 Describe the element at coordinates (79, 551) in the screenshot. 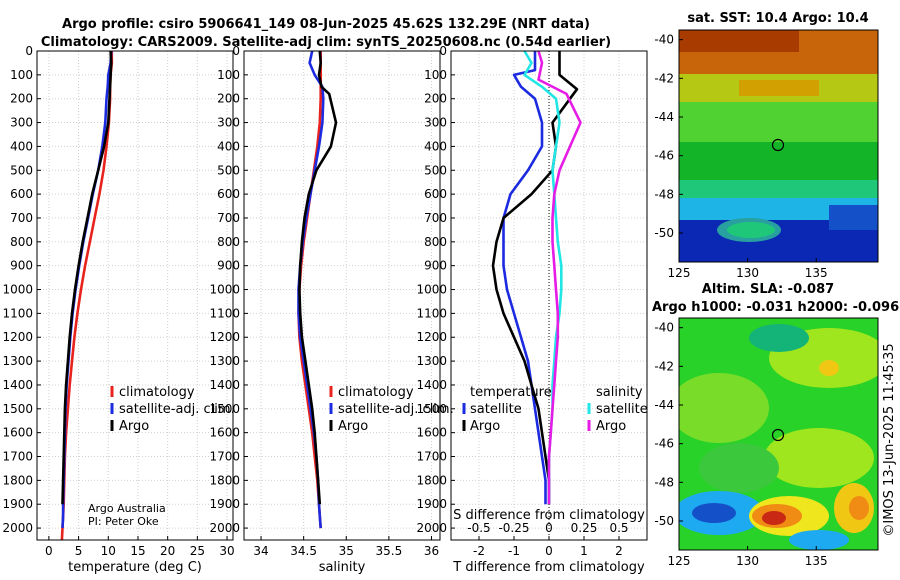

I see `temperature-x-tick-label: 5` at that location.